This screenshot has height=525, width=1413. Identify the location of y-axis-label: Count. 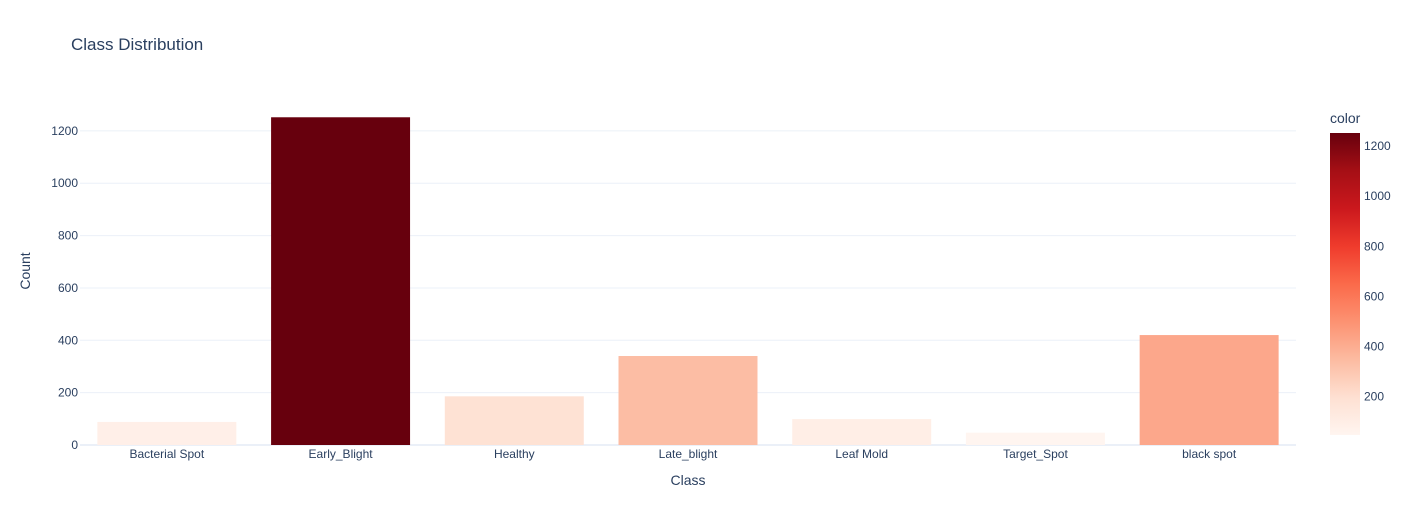
(25, 270).